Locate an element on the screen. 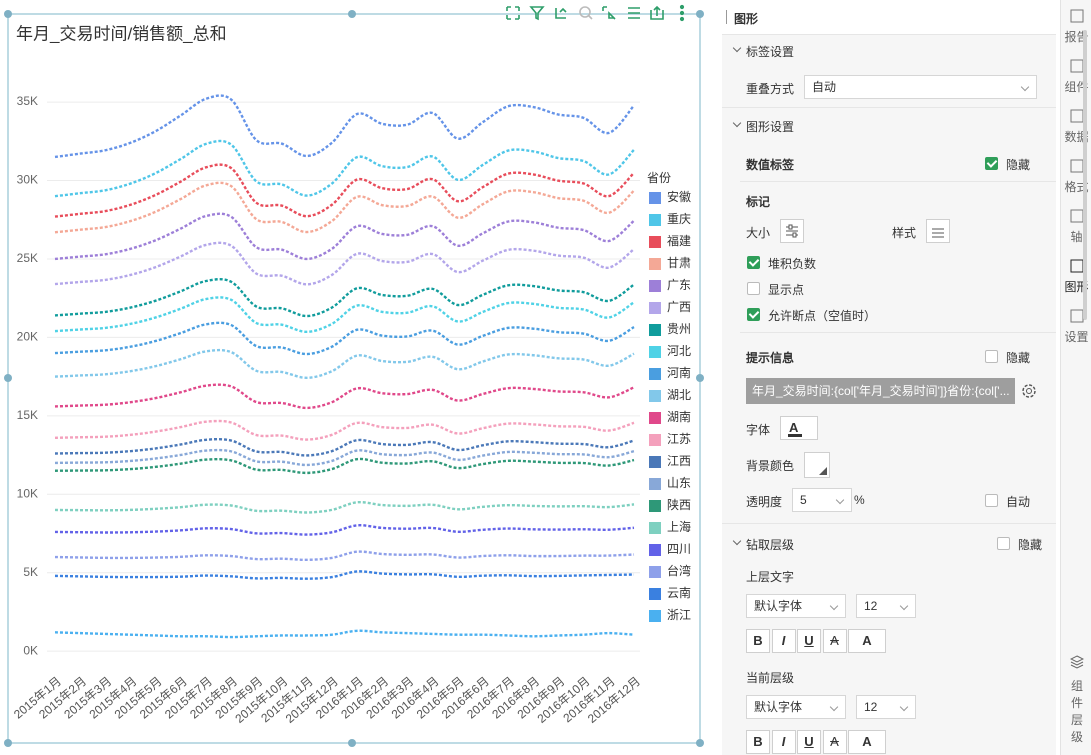 The image size is (1091, 755). settings-icon is located at coordinates (1029, 391).